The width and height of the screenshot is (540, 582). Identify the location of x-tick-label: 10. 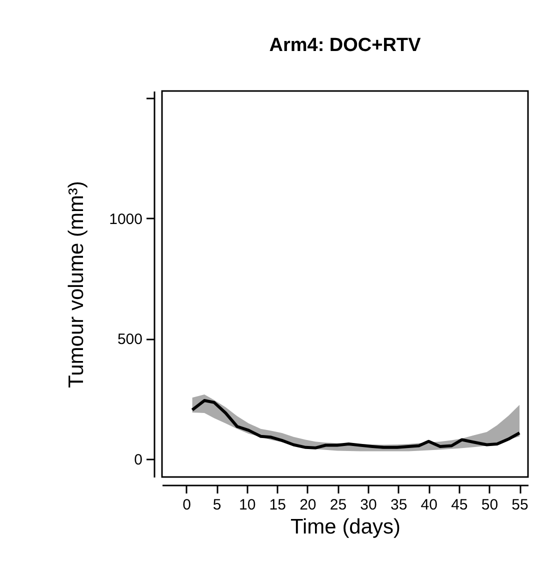
(247, 505).